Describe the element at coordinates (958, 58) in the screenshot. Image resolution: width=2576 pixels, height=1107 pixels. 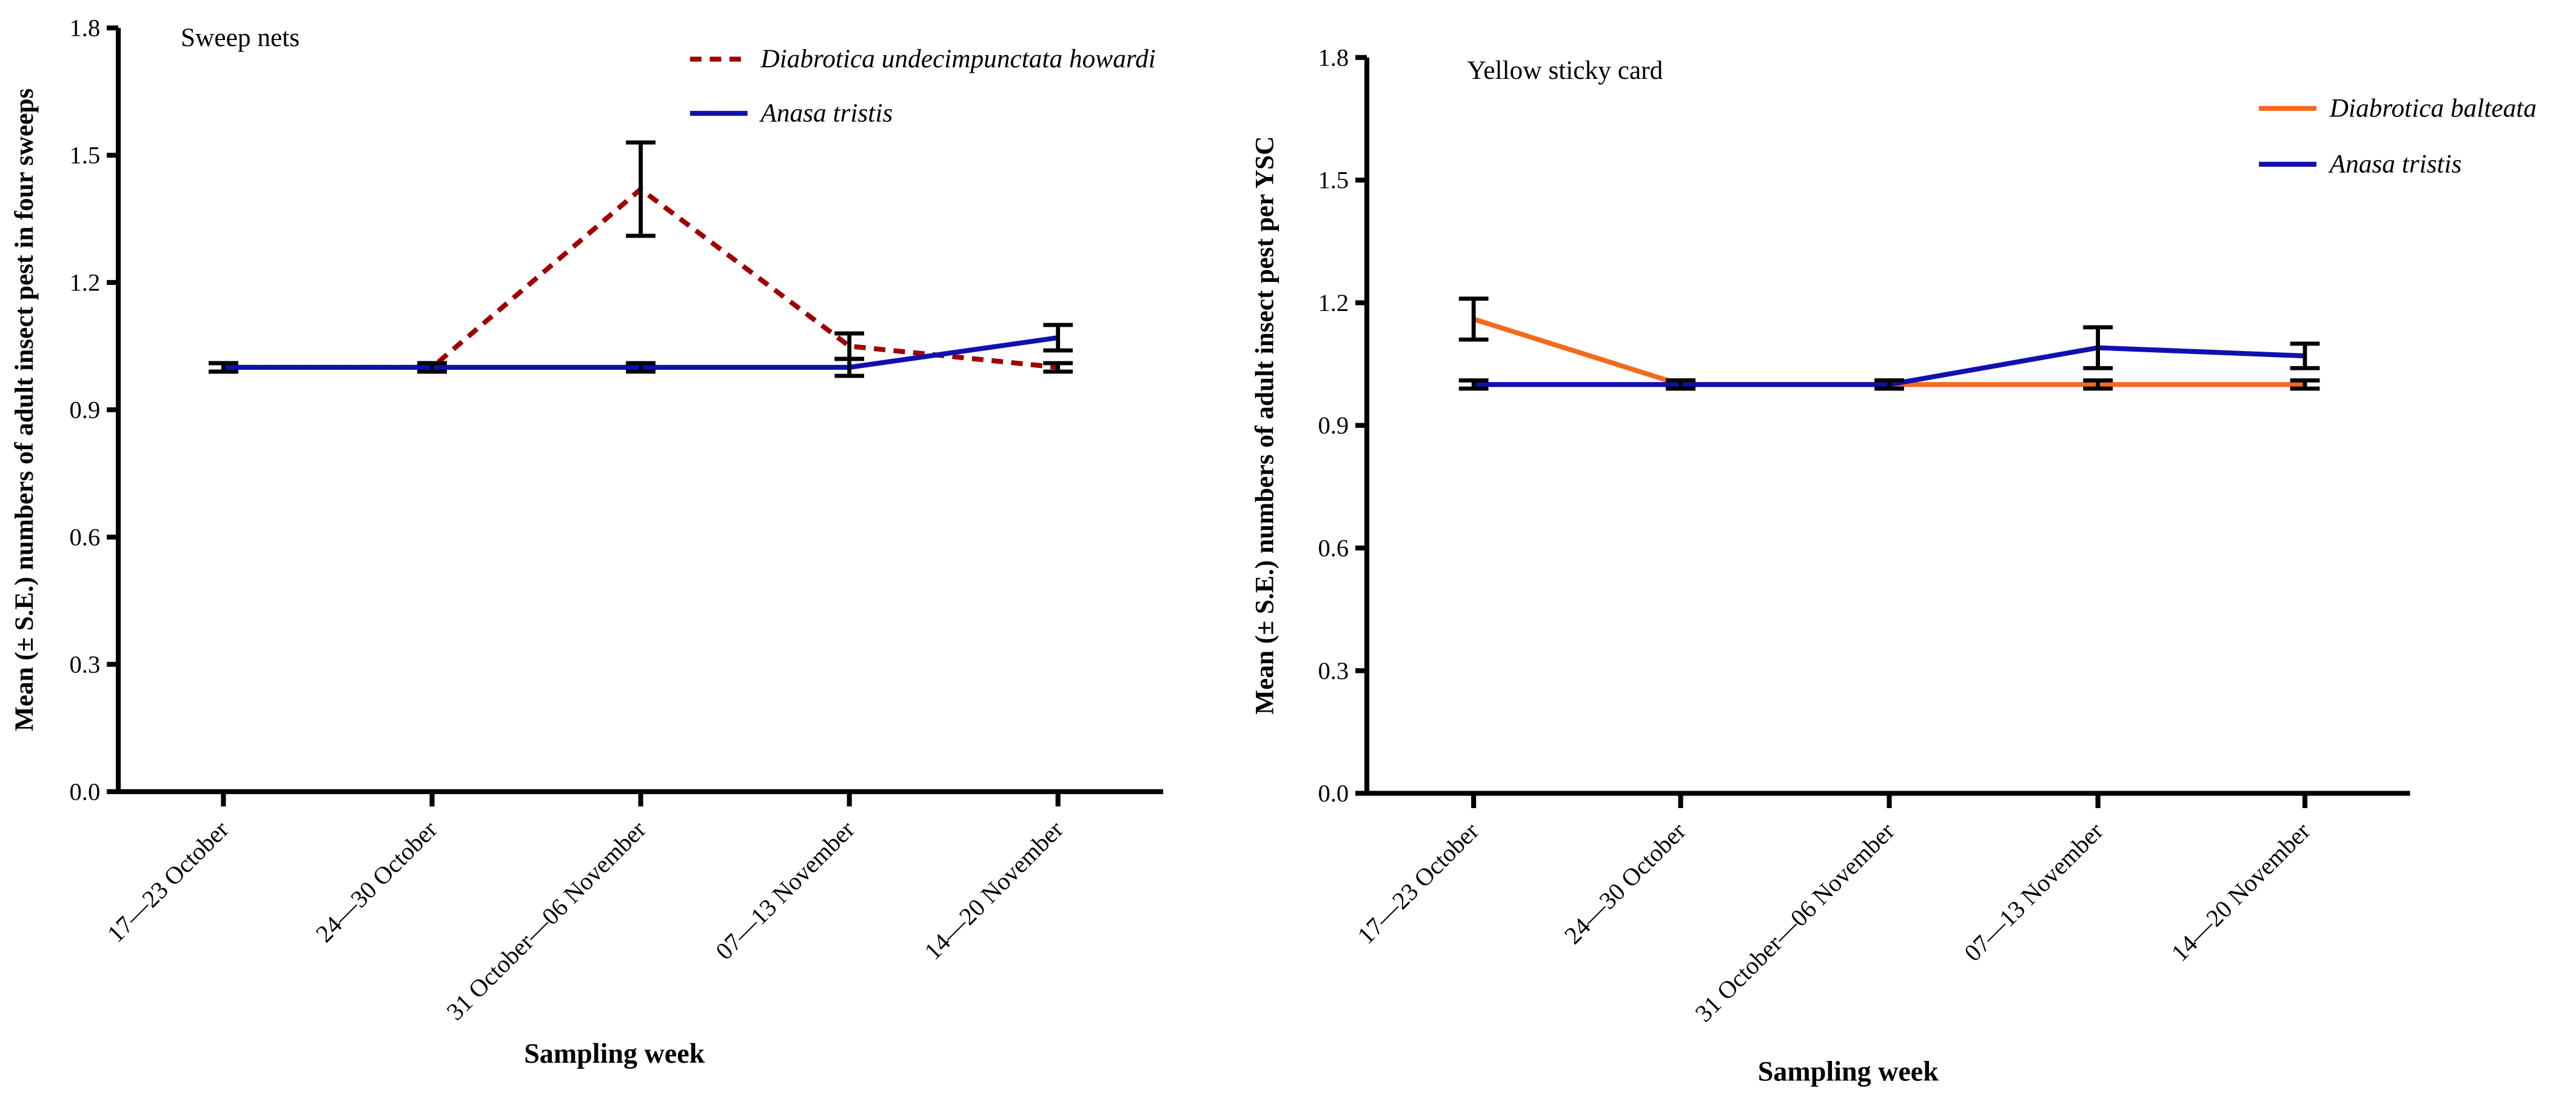
I see `legend-label: Diabrotica undecimpunctata howardi` at that location.